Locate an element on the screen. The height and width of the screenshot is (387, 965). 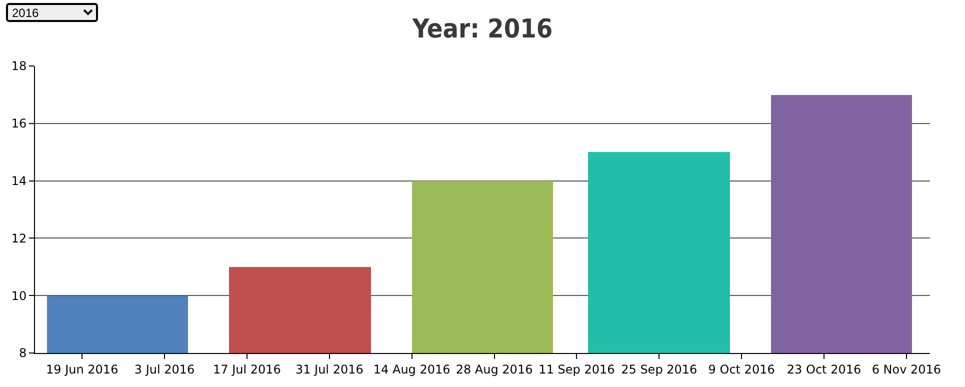
y-tick-label: 16 is located at coordinates (19, 123).